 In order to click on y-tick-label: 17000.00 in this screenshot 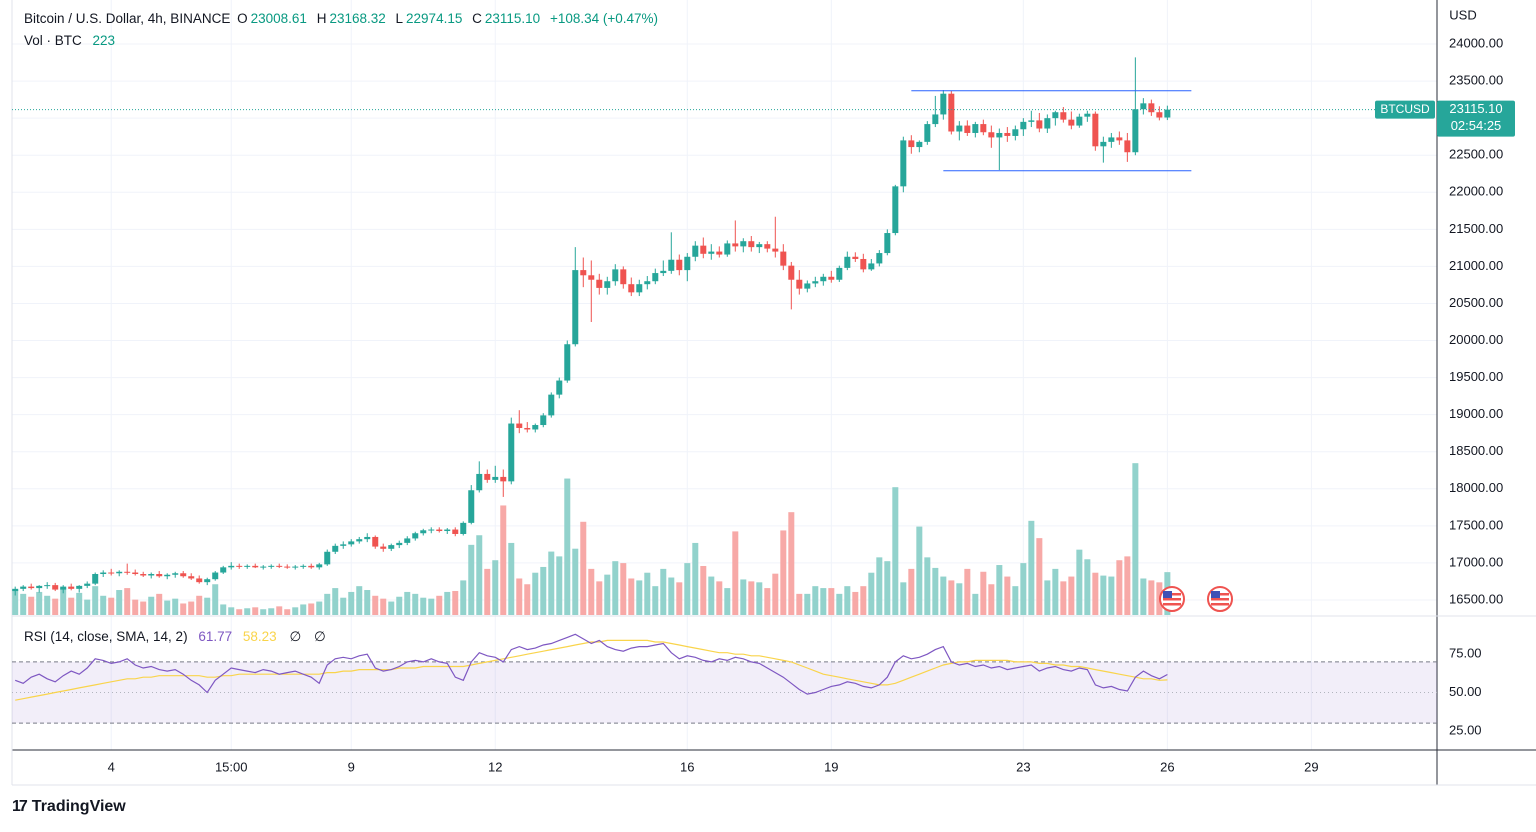, I will do `click(1476, 561)`.